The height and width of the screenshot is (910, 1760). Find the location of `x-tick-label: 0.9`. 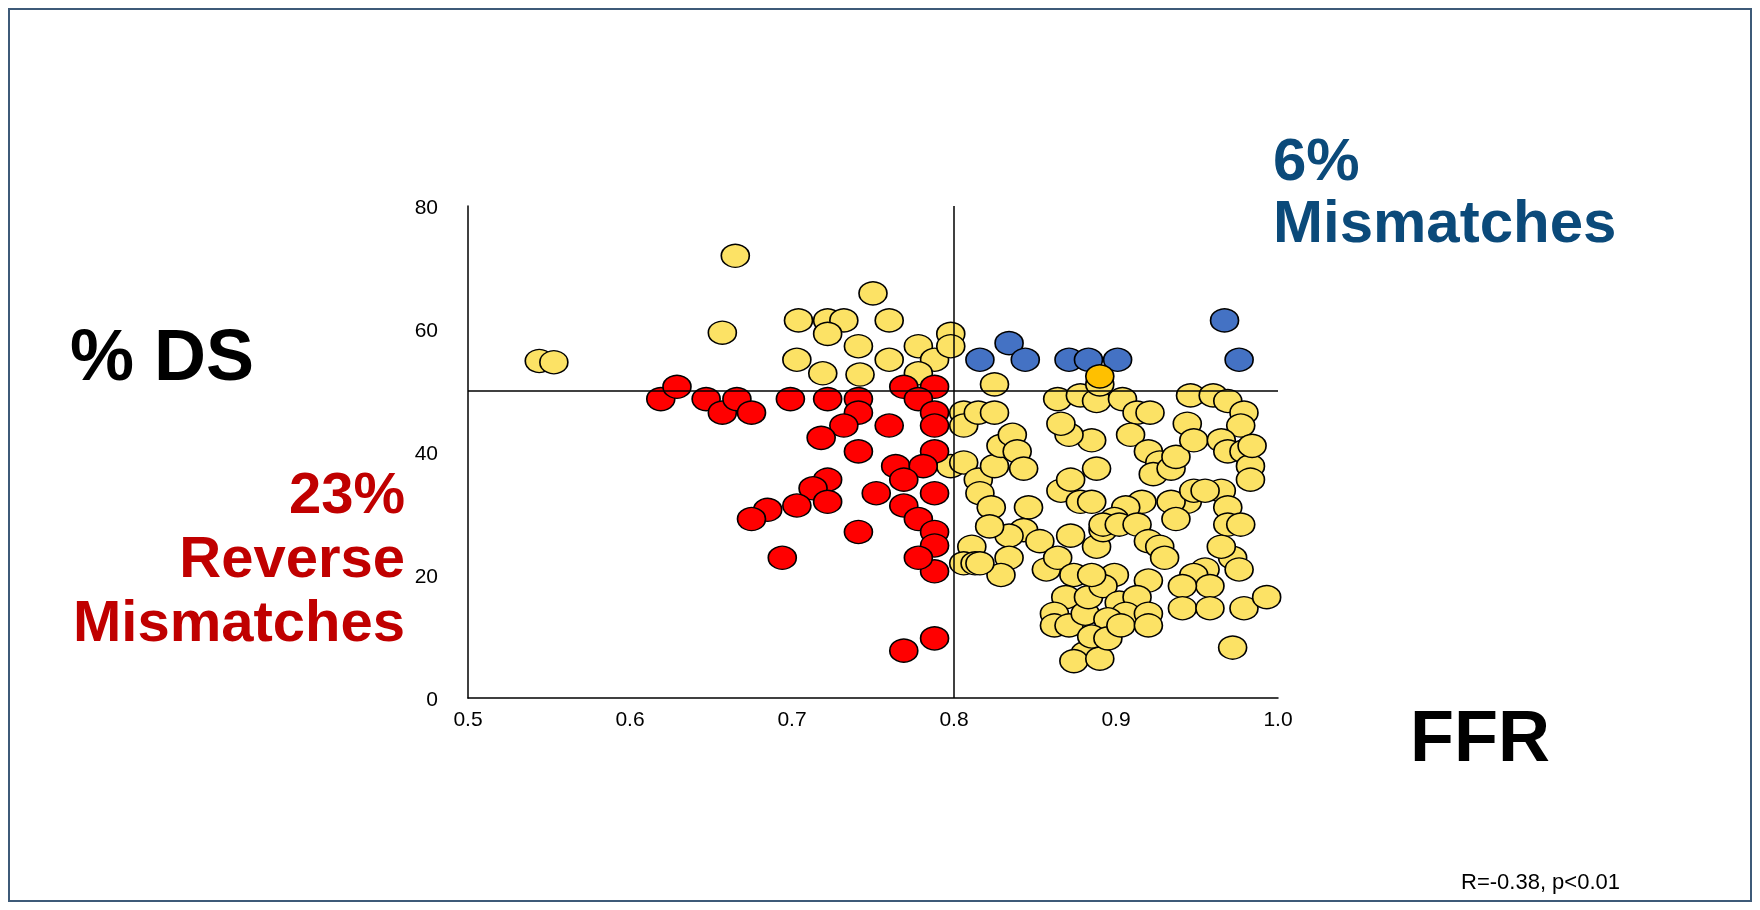

x-tick-label: 0.9 is located at coordinates (1116, 718).